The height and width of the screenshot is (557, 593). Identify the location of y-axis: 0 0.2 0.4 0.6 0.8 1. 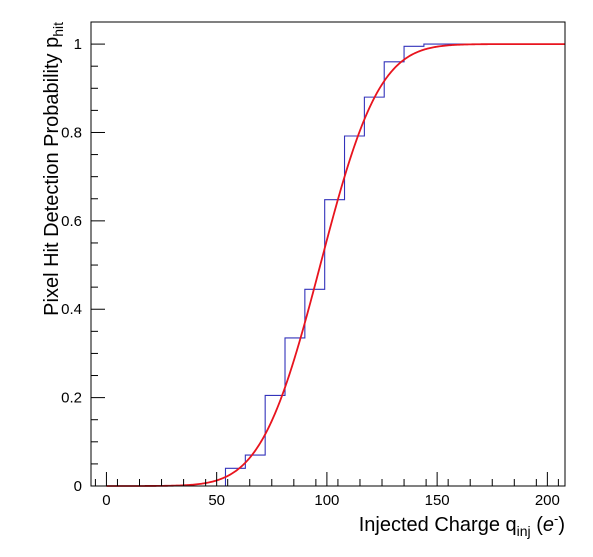
(83, 265).